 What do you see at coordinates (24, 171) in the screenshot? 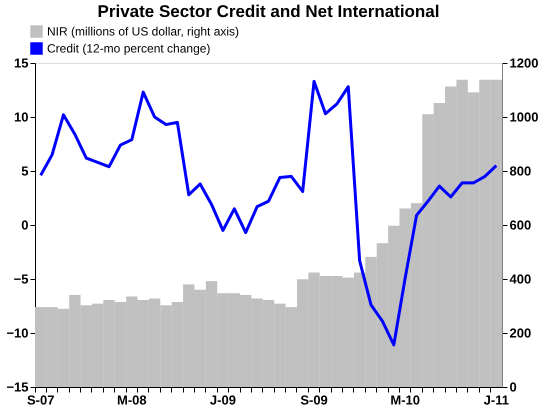
I see `y-tick-label: 5` at bounding box center [24, 171].